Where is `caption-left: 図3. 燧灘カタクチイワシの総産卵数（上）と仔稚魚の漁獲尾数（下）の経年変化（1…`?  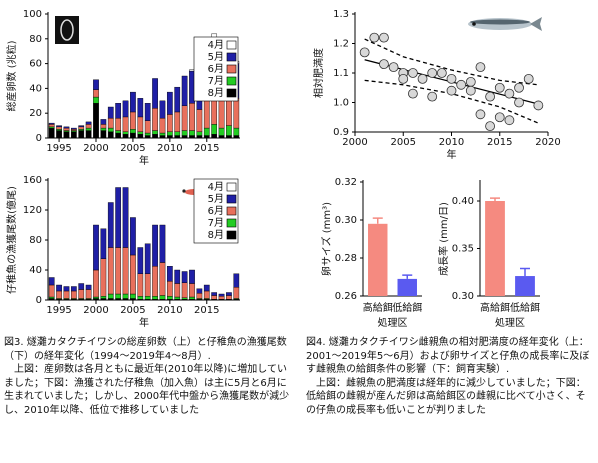
caption-left: 図3. 燧灘カタクチイワシの総産卵数（上）と仔稚魚の漁獲尾数（下）の経年変化（1… is located at coordinates (150, 376).